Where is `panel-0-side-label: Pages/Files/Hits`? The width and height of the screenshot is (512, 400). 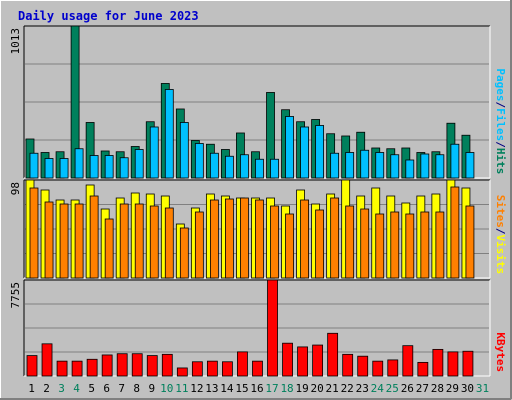 panel-0-side-label: Pages/Files/Hits is located at coordinates (500, 121).